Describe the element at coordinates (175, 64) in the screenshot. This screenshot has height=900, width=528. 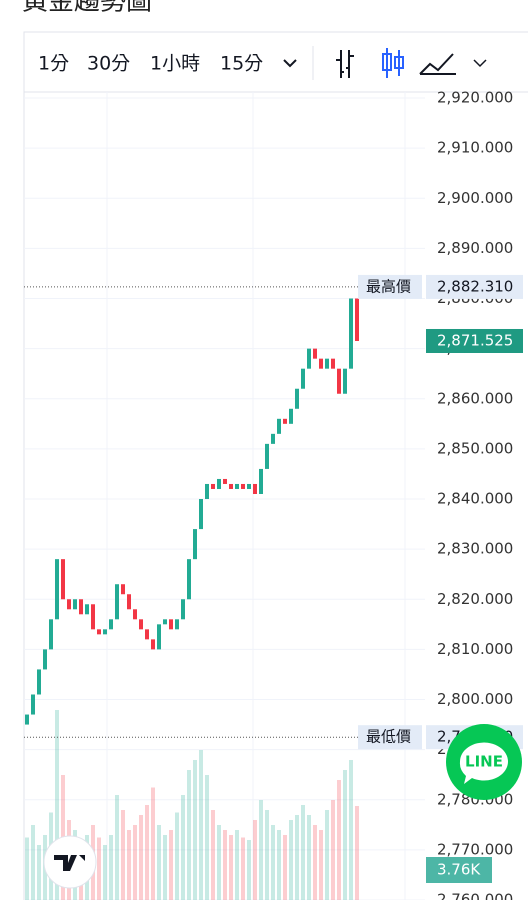
I see `interval: 1小時` at that location.